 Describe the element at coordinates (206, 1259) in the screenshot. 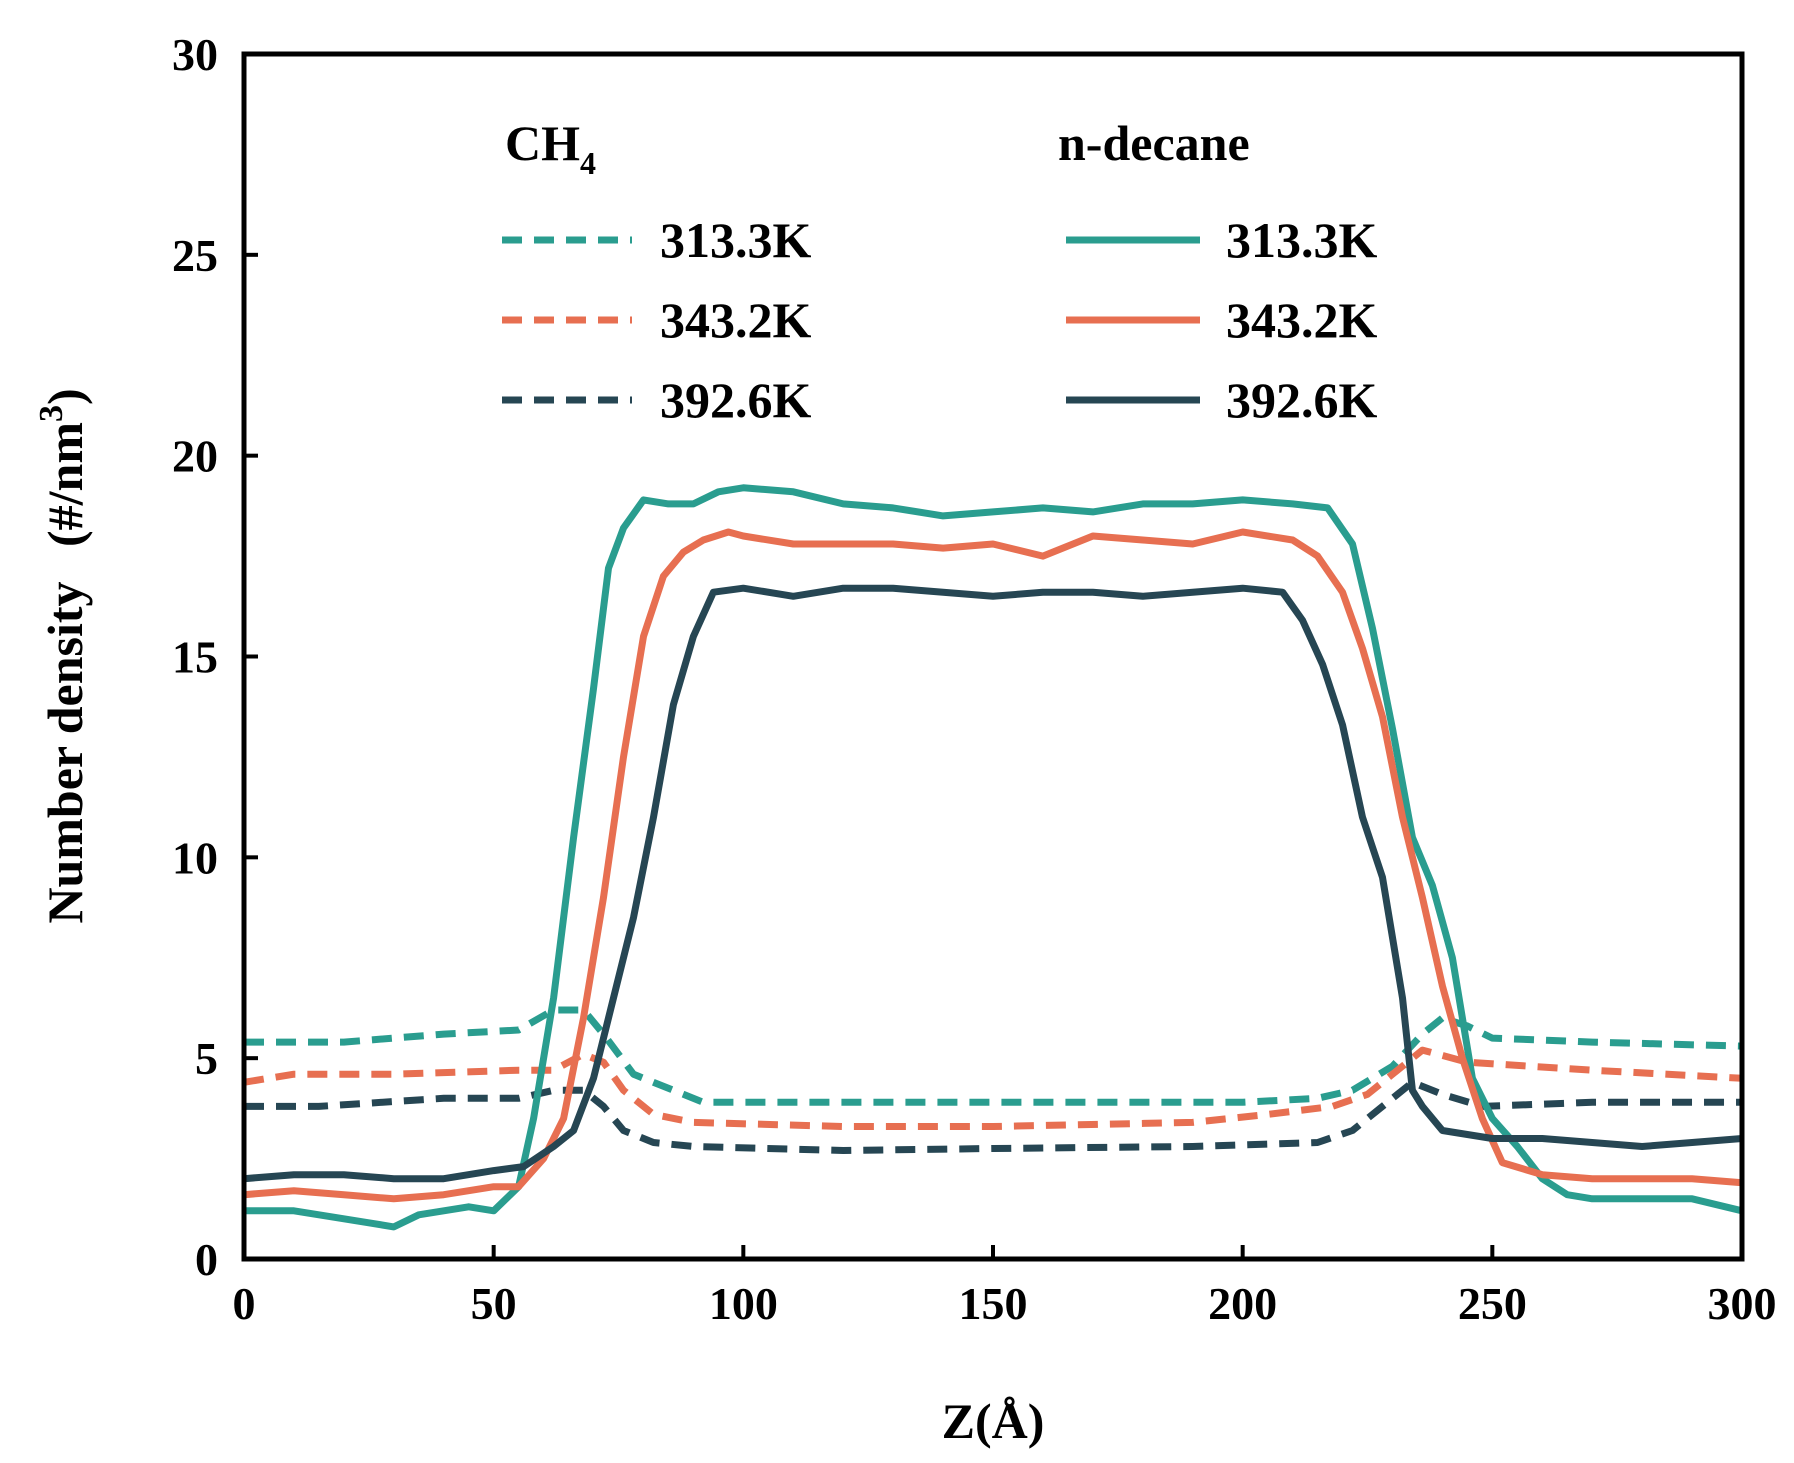

I see `y-tick-label: 0` at that location.